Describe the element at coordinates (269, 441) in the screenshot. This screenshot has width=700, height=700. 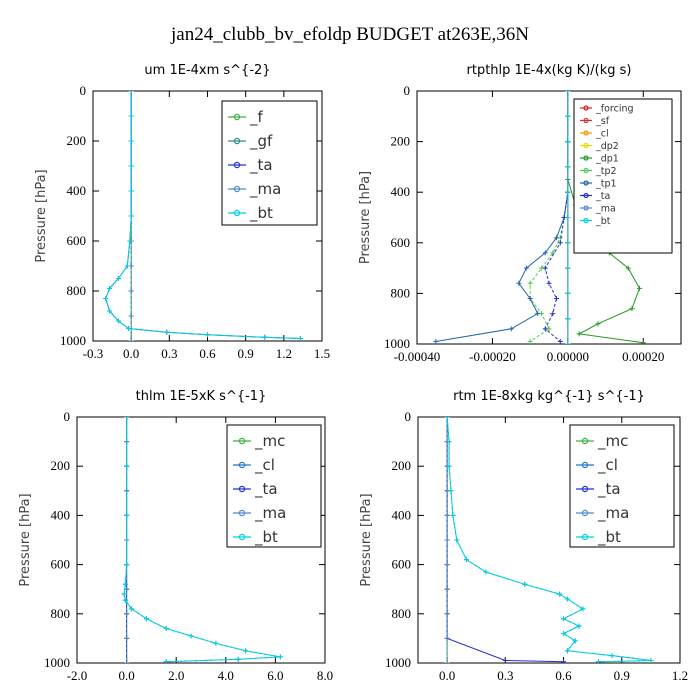
I see `legend-label: _mc` at that location.